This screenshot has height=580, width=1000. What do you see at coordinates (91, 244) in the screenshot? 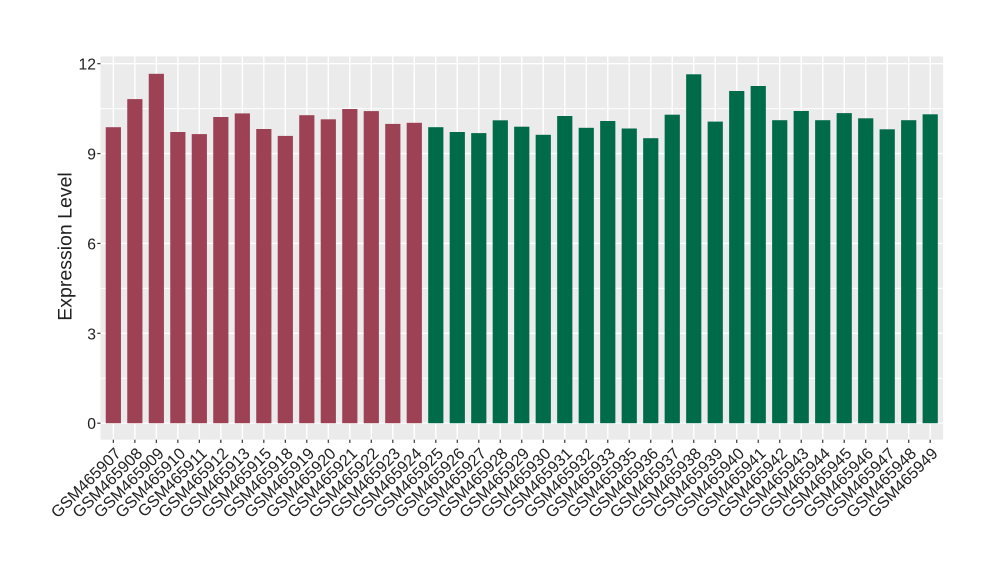
I see `svg-text: 6` at bounding box center [91, 244].